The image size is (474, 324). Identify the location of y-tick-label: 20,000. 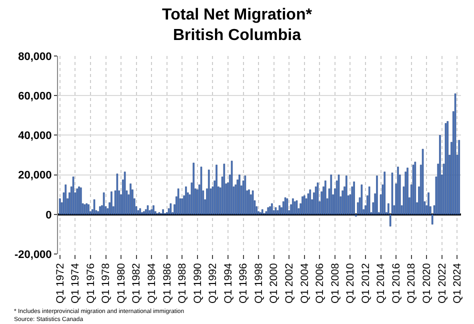
(35, 176).